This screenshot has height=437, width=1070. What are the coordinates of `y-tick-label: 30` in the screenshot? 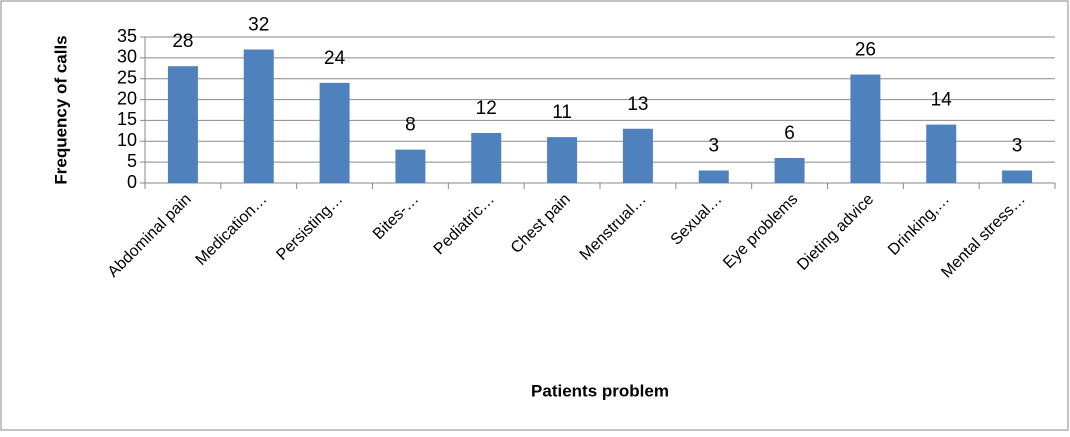 It's located at (127, 57).